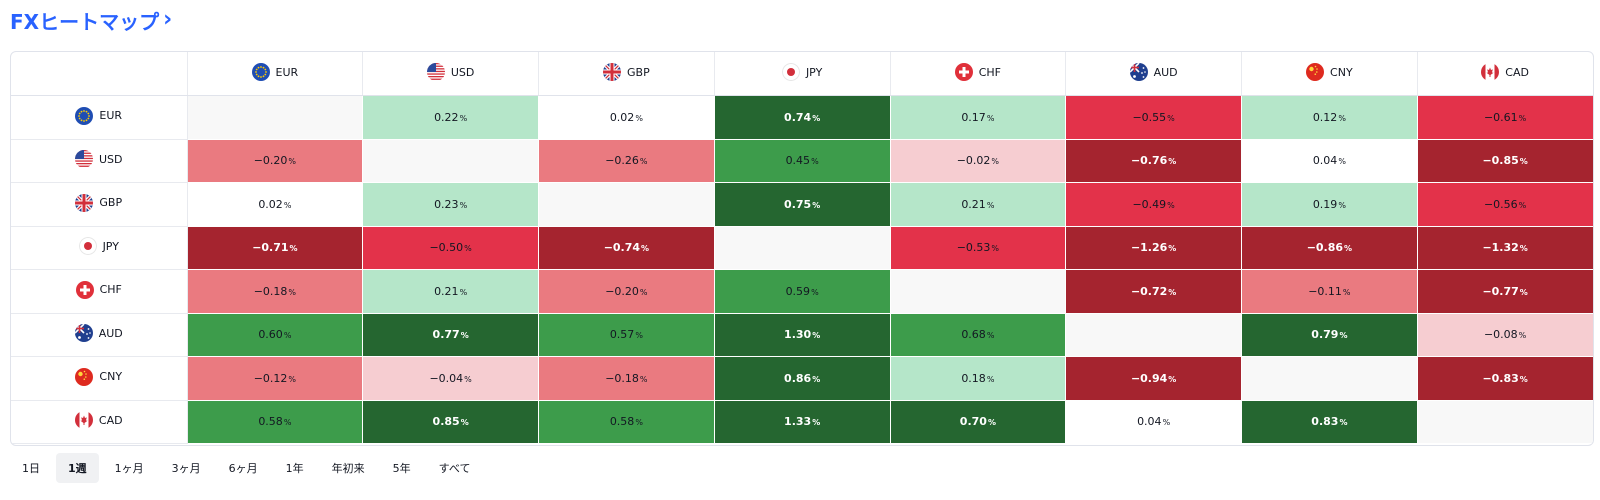 This screenshot has height=500, width=1600. What do you see at coordinates (275, 161) in the screenshot?
I see `heatmap-cell-usd-eur: −0.20%` at bounding box center [275, 161].